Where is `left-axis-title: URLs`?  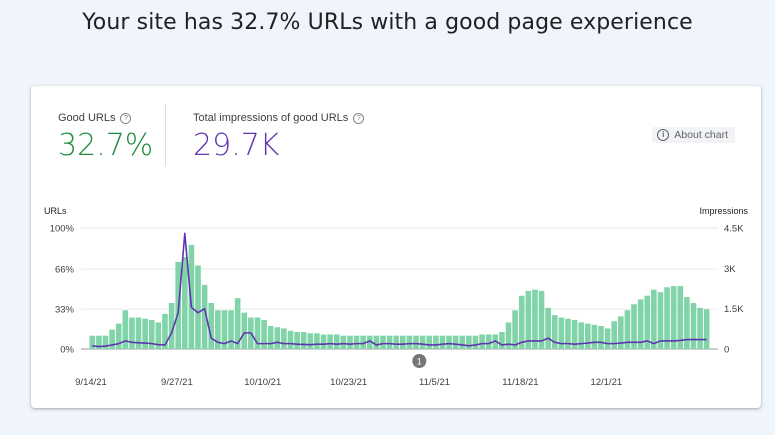
left-axis-title: URLs is located at coordinates (55, 211).